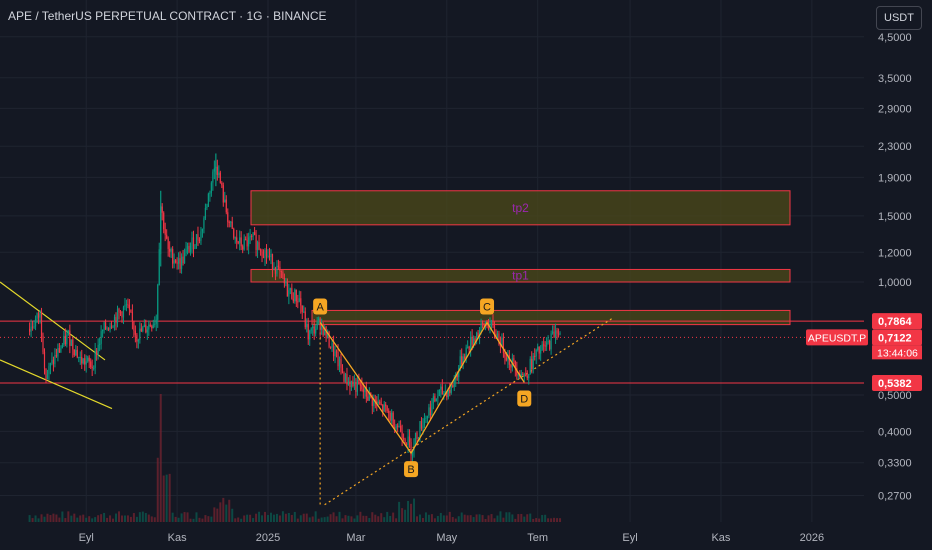  Describe the element at coordinates (422, 388) in the screenshot. I see `harmonic-pattern: A B C D` at that location.